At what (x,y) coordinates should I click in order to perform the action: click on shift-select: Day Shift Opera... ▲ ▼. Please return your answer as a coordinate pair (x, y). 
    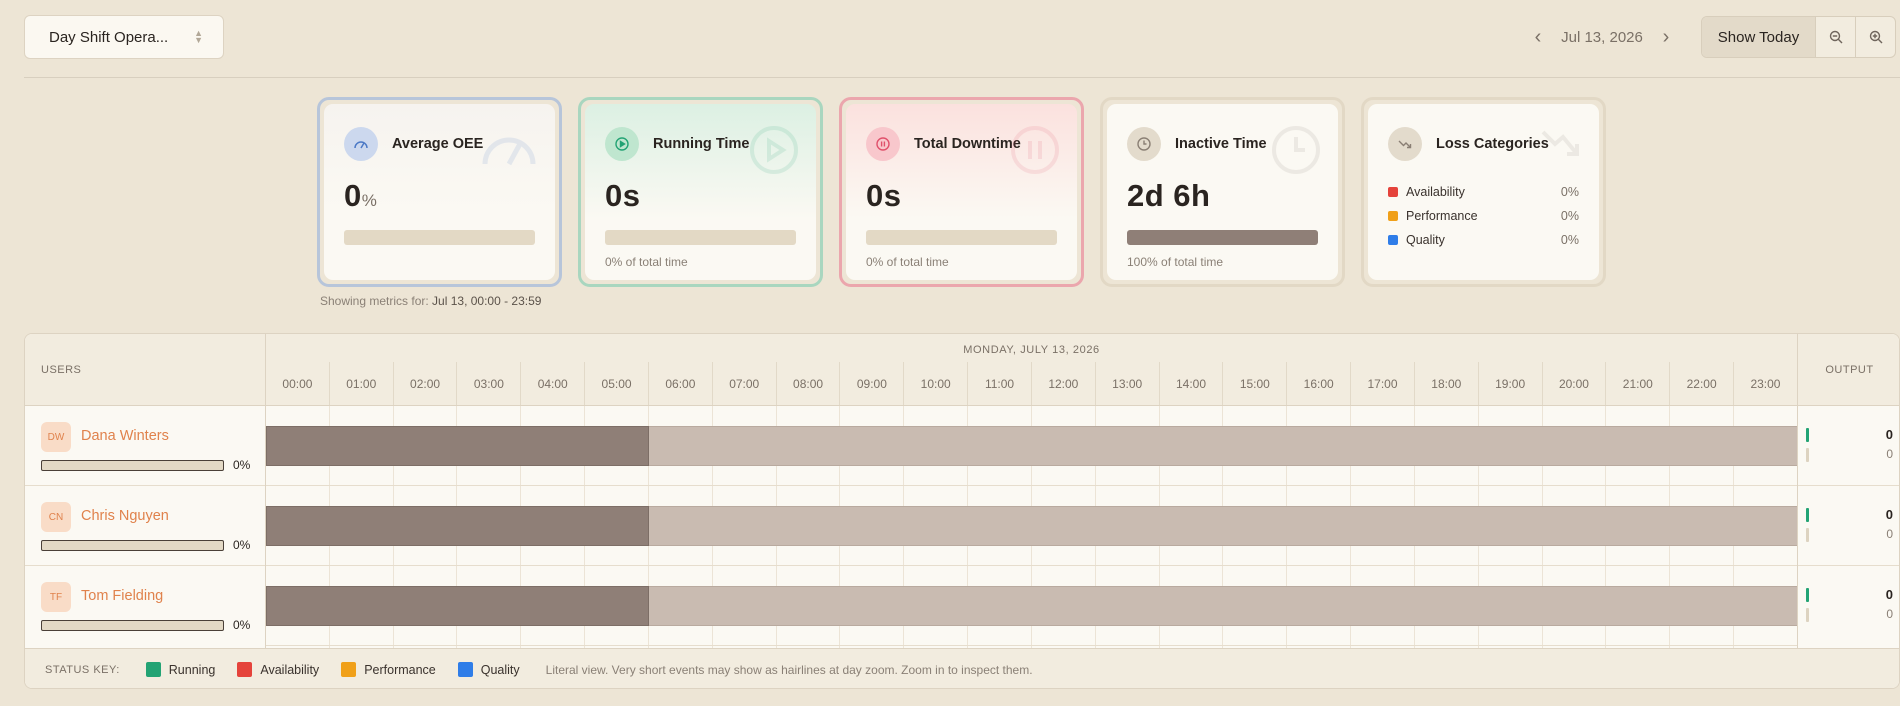
    Looking at the image, I should click on (124, 37).